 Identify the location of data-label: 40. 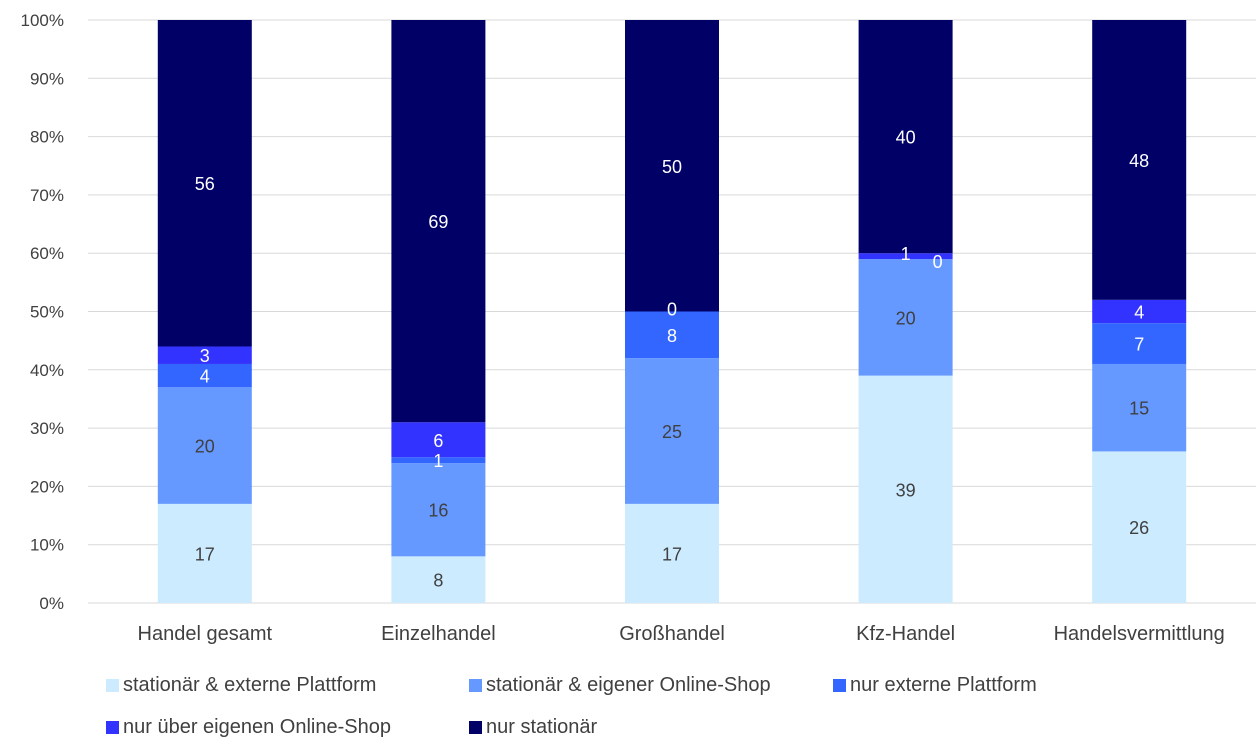
(906, 138).